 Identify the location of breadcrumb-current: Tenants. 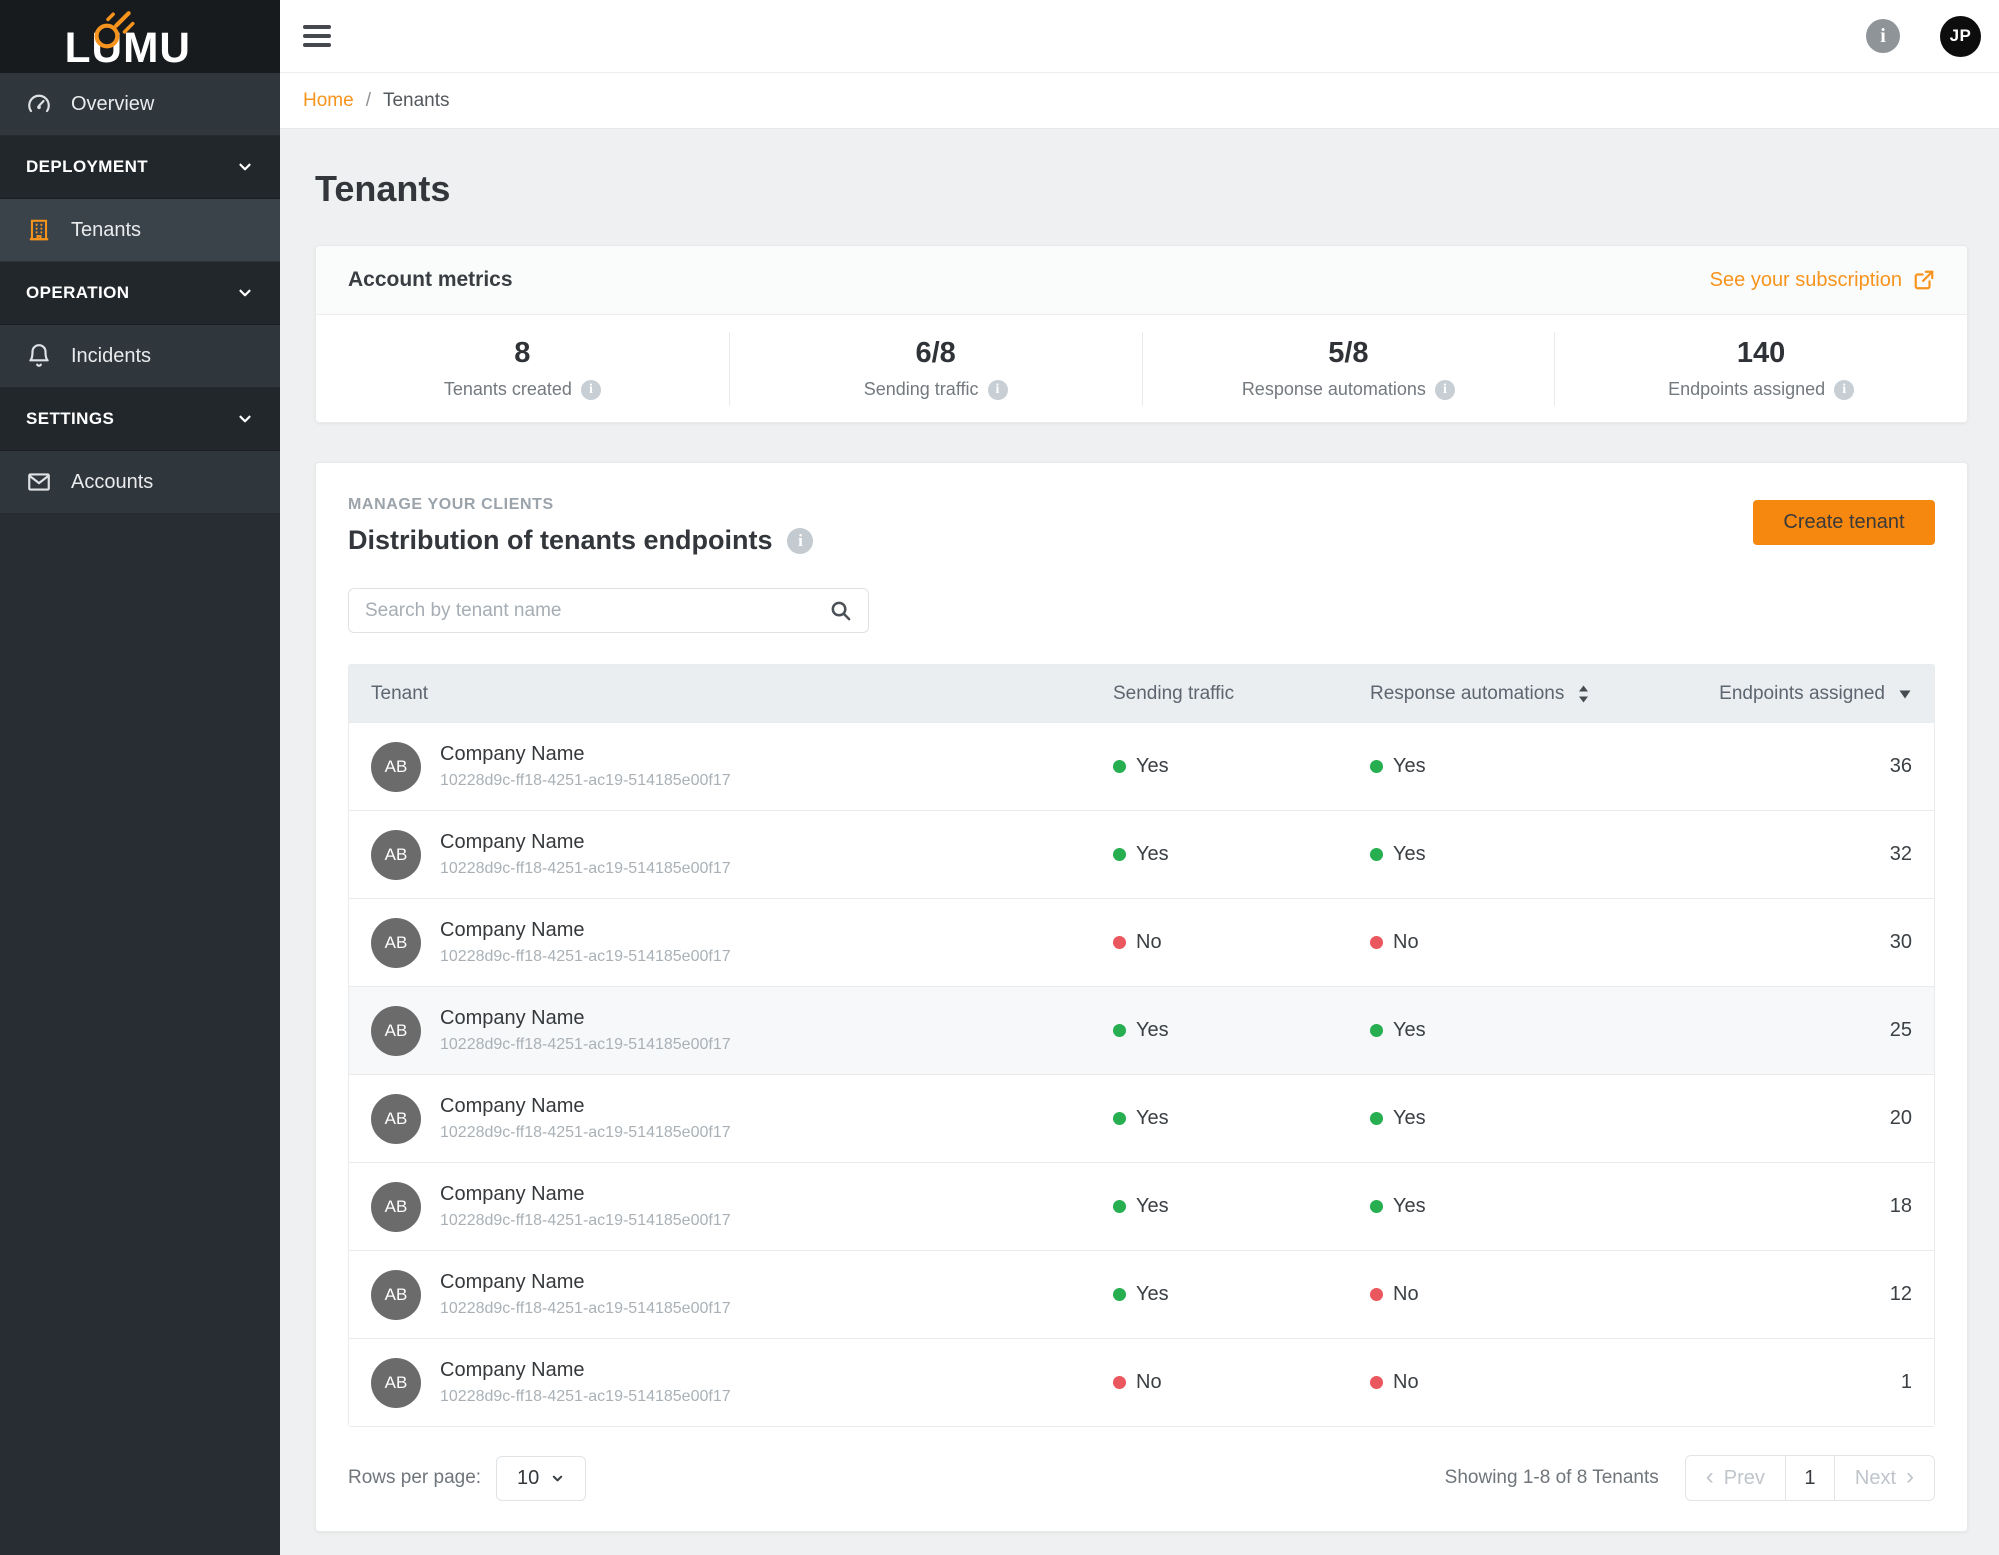
(416, 100).